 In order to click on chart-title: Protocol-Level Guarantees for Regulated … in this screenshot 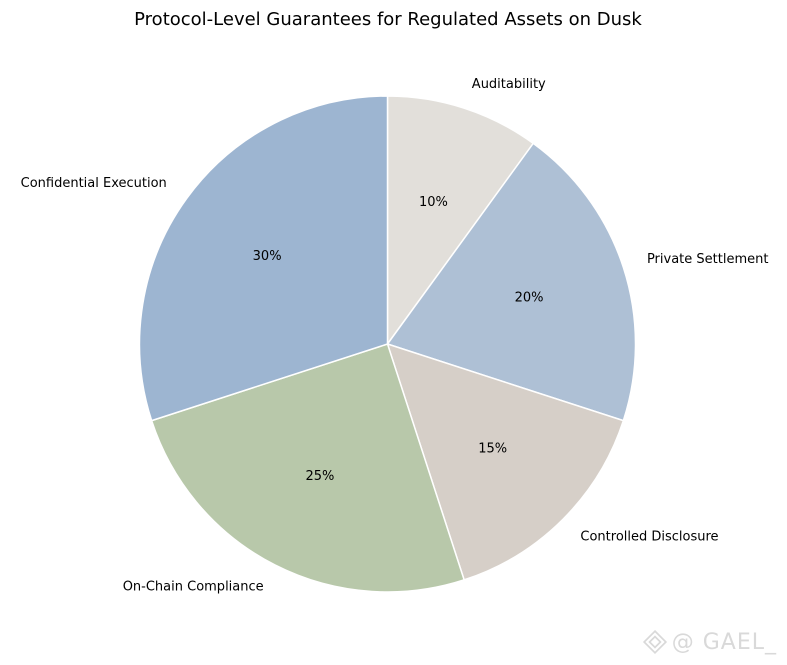, I will do `click(388, 19)`.